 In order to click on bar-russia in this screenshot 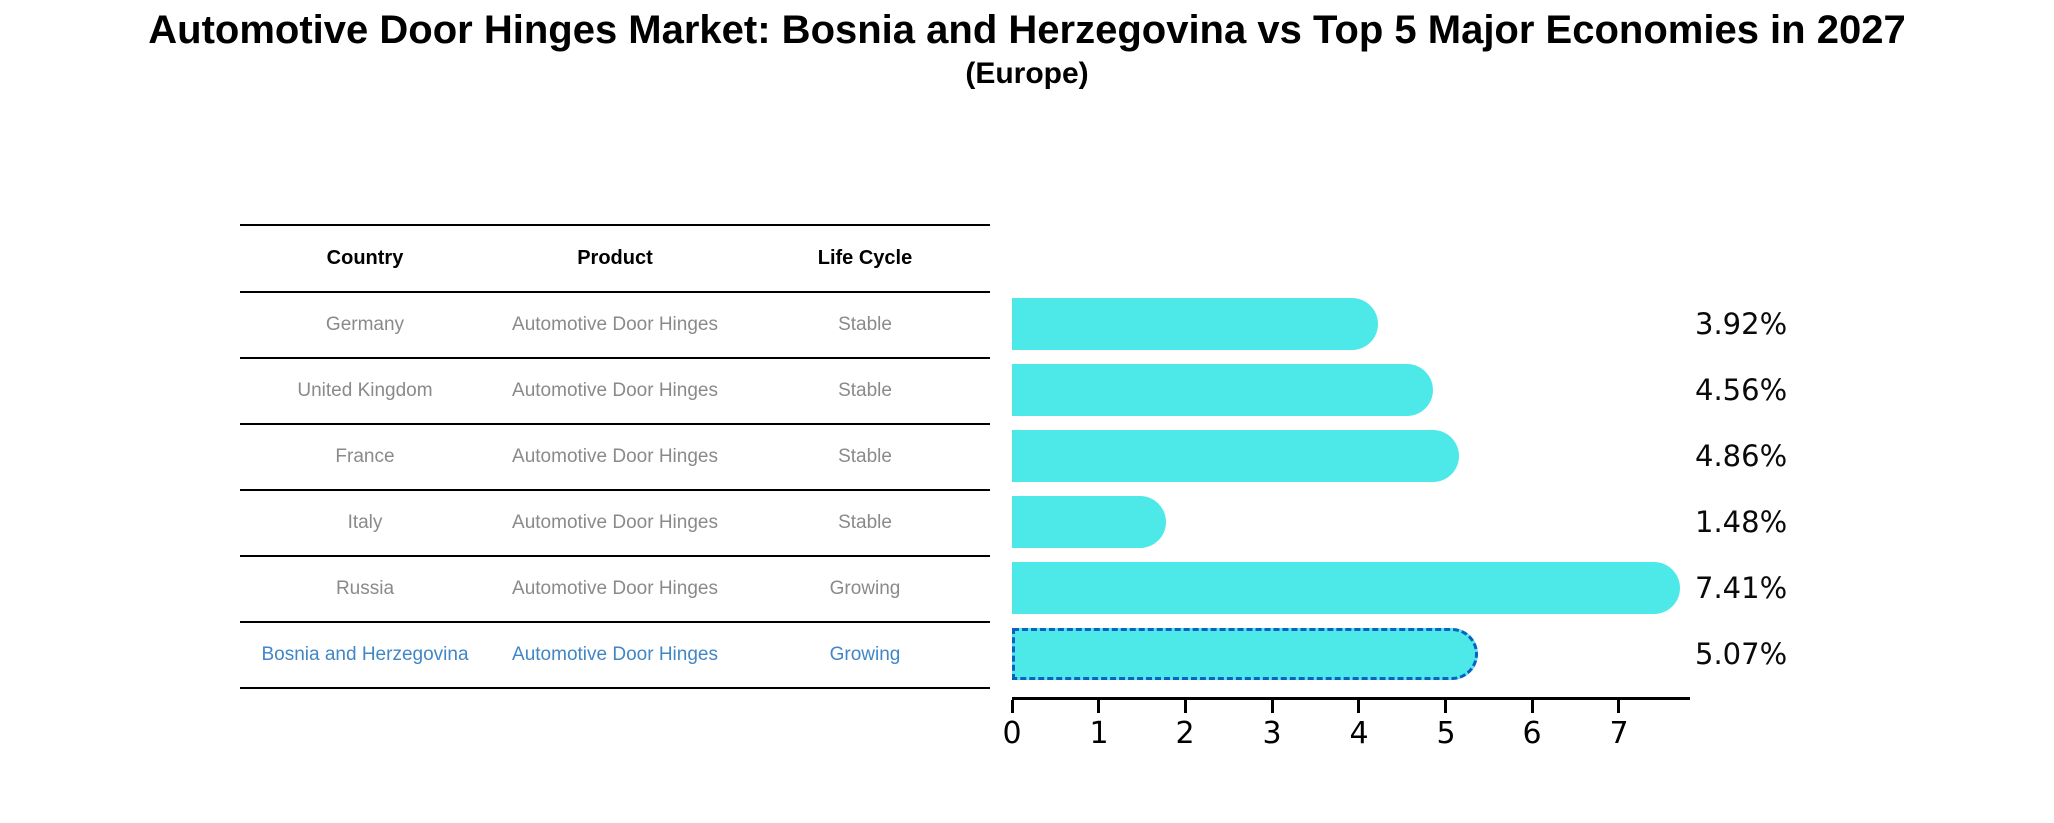, I will do `click(1346, 588)`.